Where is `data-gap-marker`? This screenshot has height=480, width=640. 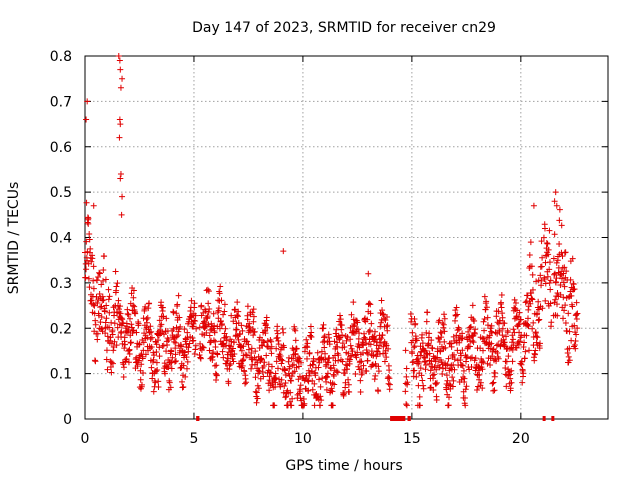 data-gap-marker is located at coordinates (409, 418).